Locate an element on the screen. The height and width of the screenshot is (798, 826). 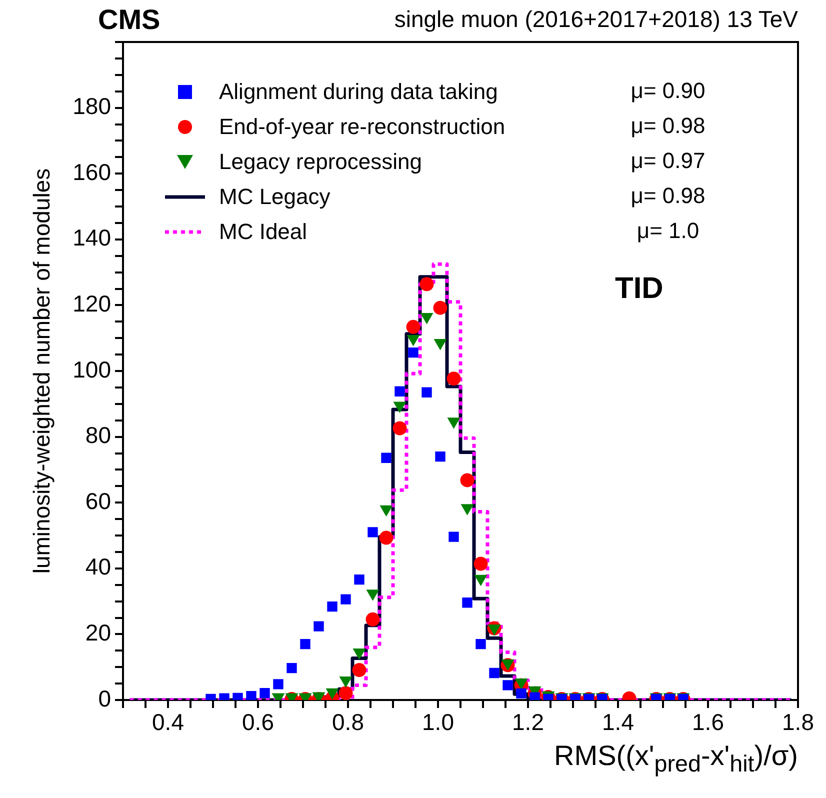
chart-title: CMS is located at coordinates (129, 20).